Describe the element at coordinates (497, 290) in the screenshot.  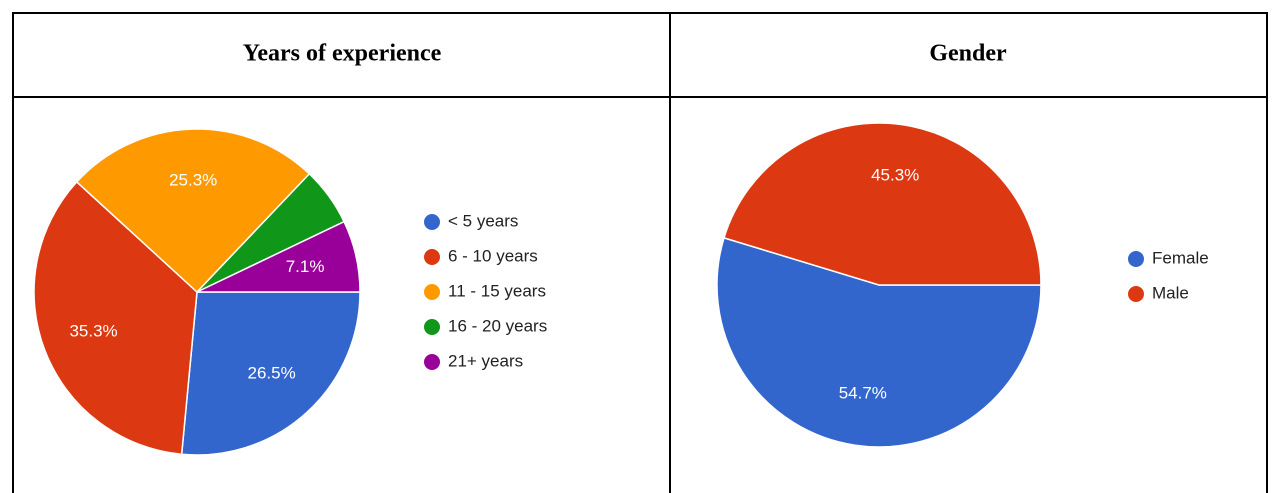
I see `legend-label: 11 - 15 years` at that location.